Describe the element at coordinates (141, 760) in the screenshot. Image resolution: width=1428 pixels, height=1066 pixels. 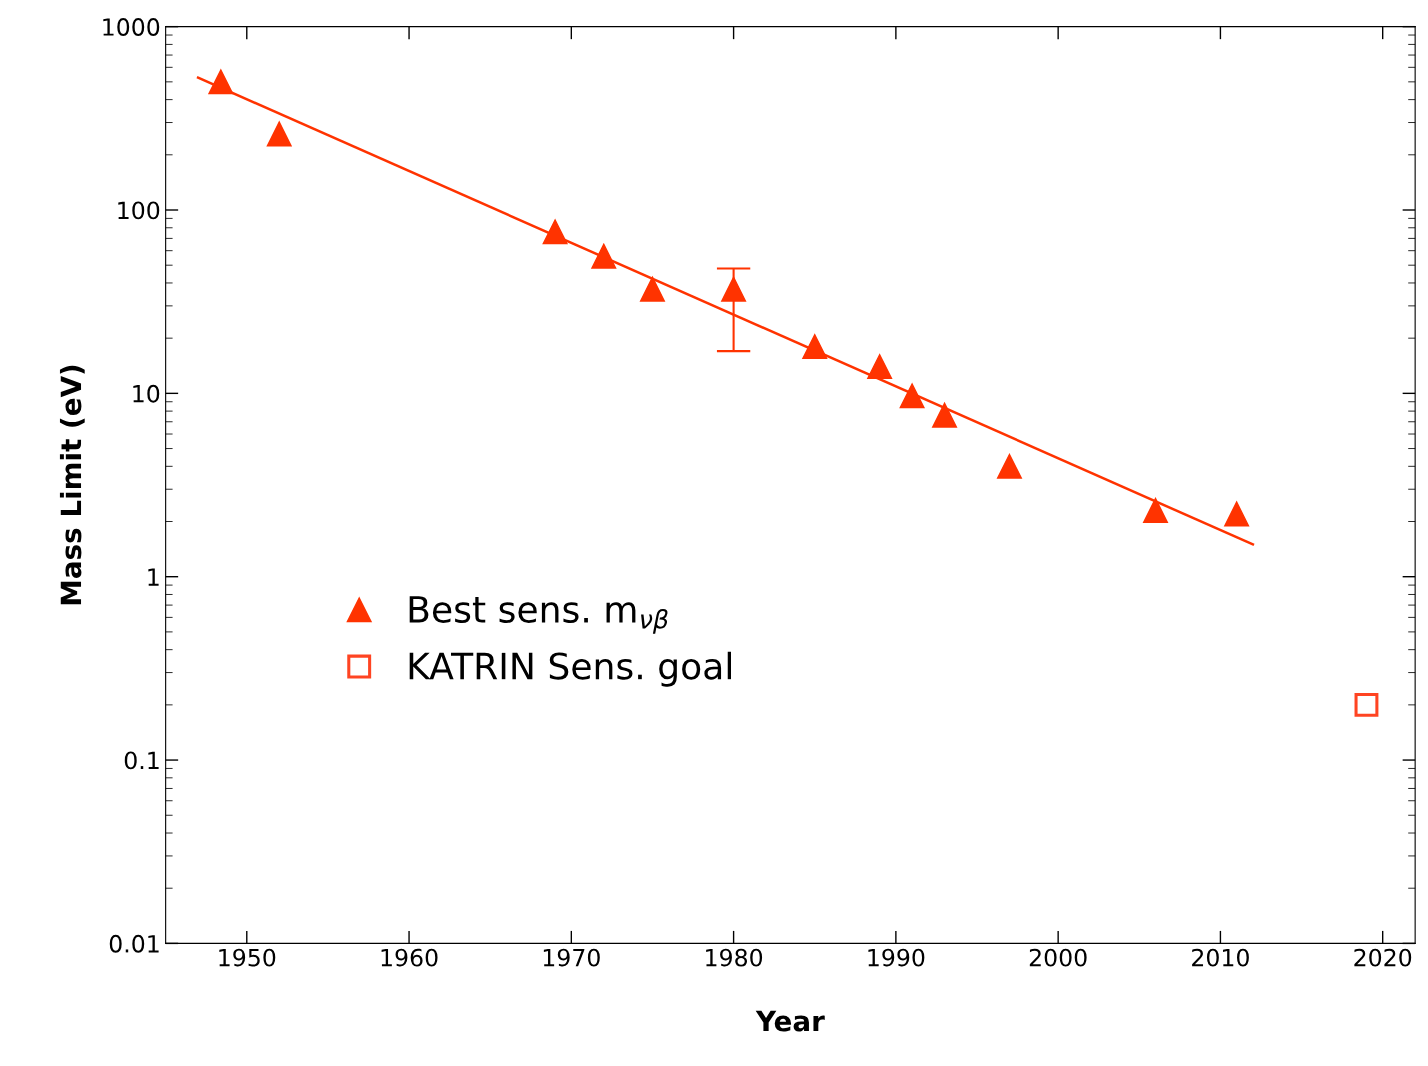
I see `y-tick-label: 0.1` at that location.